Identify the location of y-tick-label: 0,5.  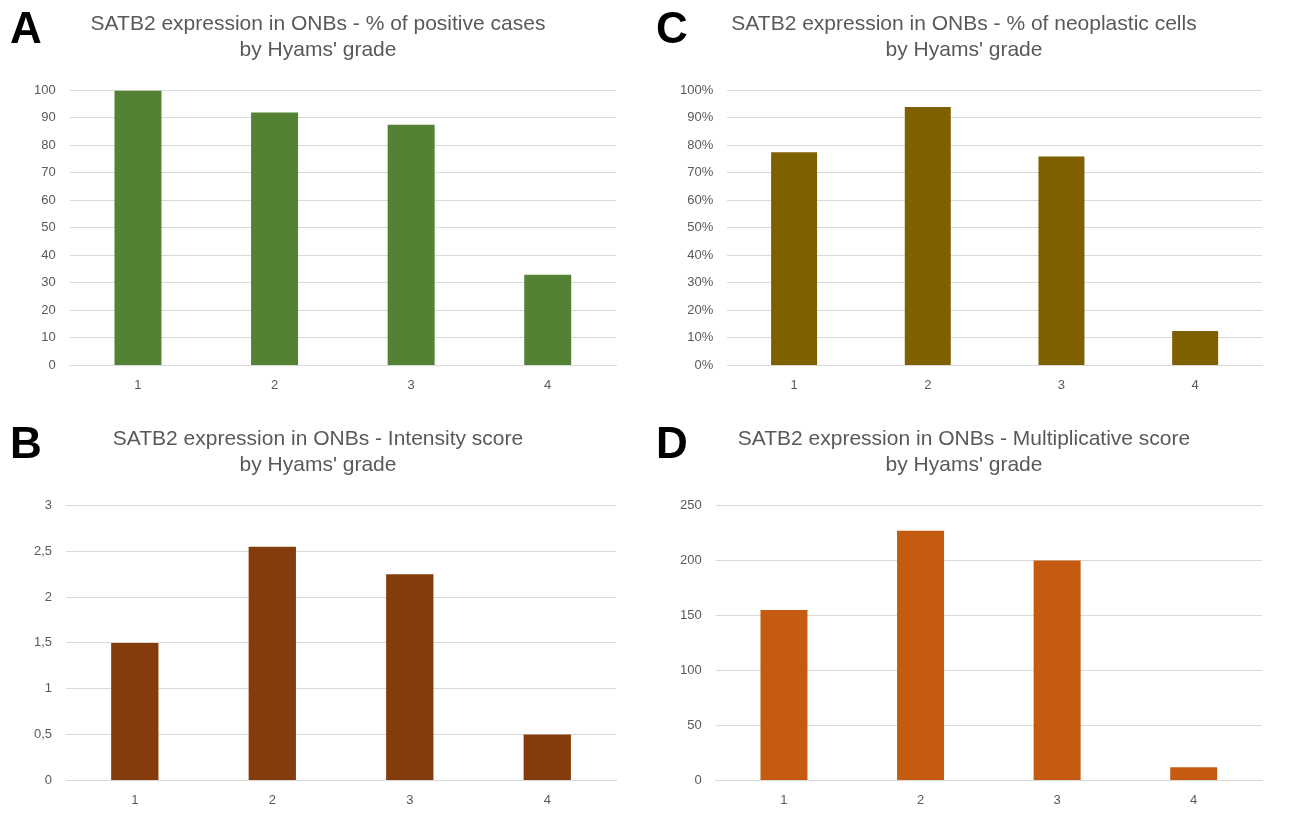
(43, 734).